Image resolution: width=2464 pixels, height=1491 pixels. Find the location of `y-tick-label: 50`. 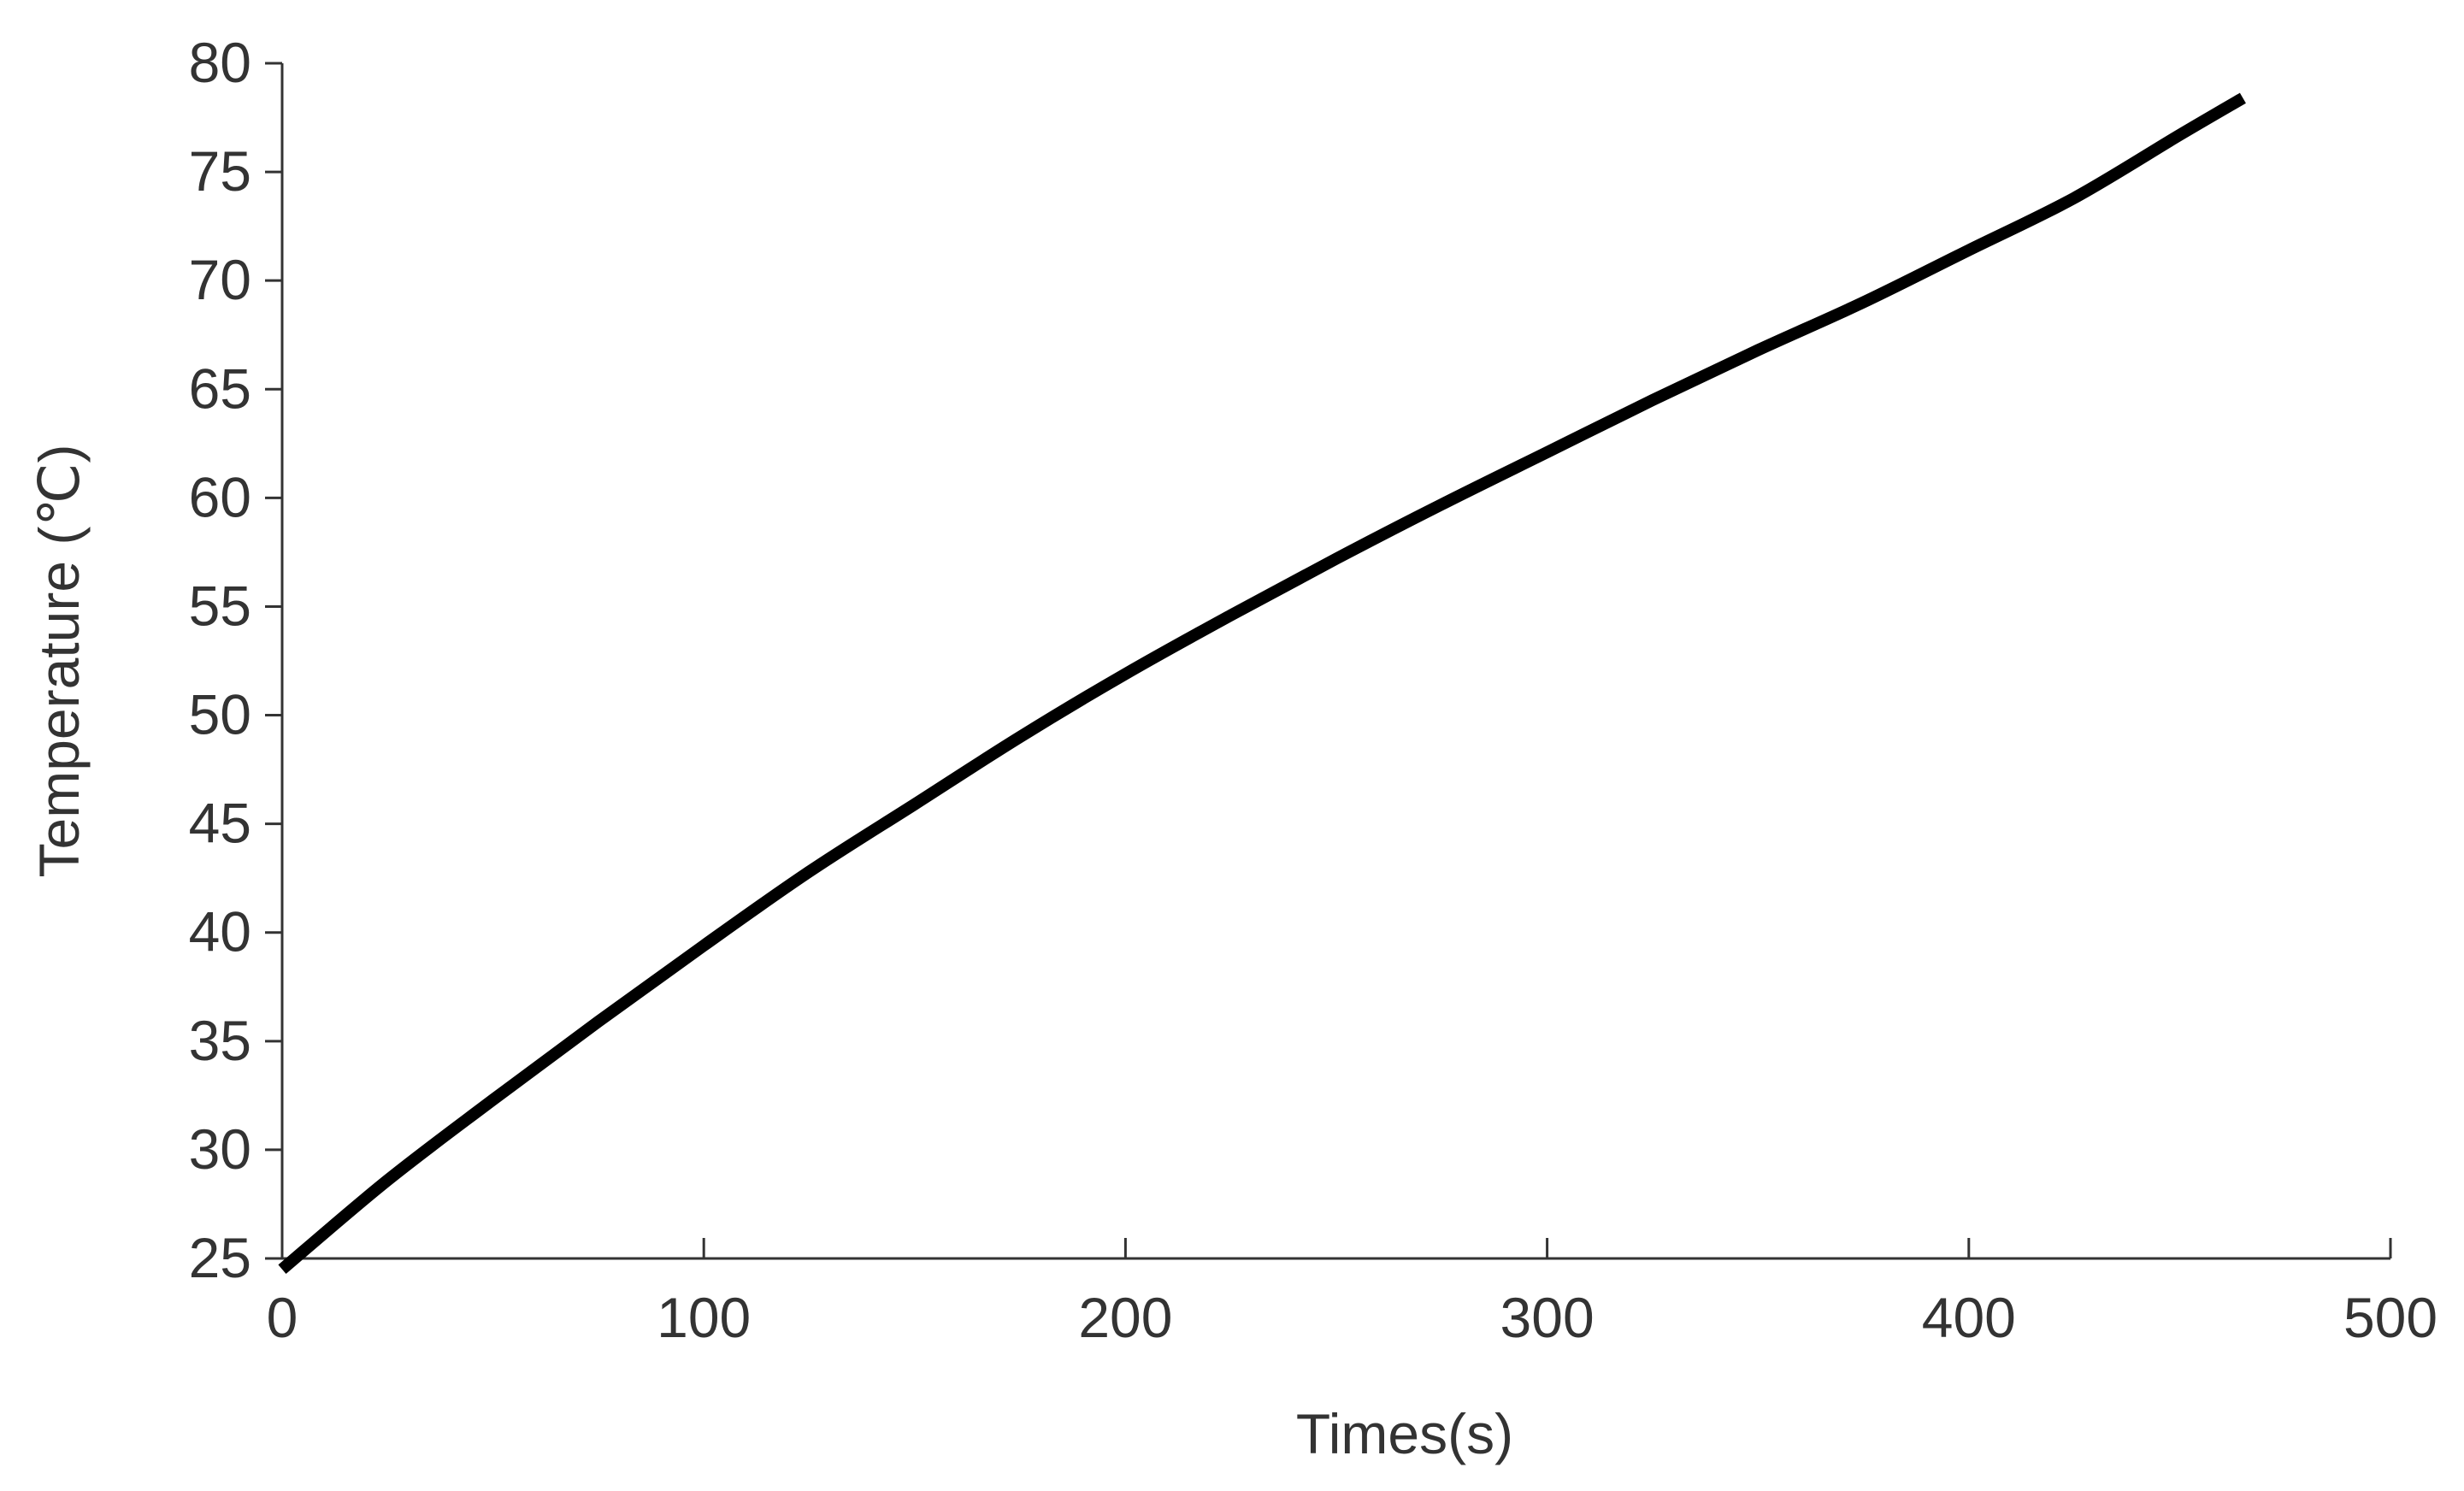

y-tick-label: 50 is located at coordinates (220, 714).